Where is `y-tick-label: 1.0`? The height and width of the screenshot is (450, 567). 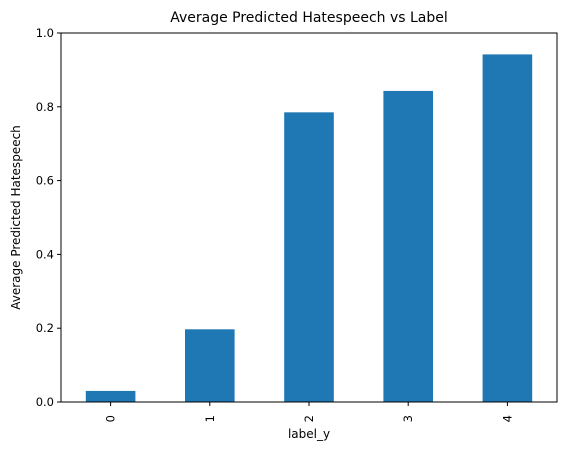 y-tick-label: 1.0 is located at coordinates (45, 33).